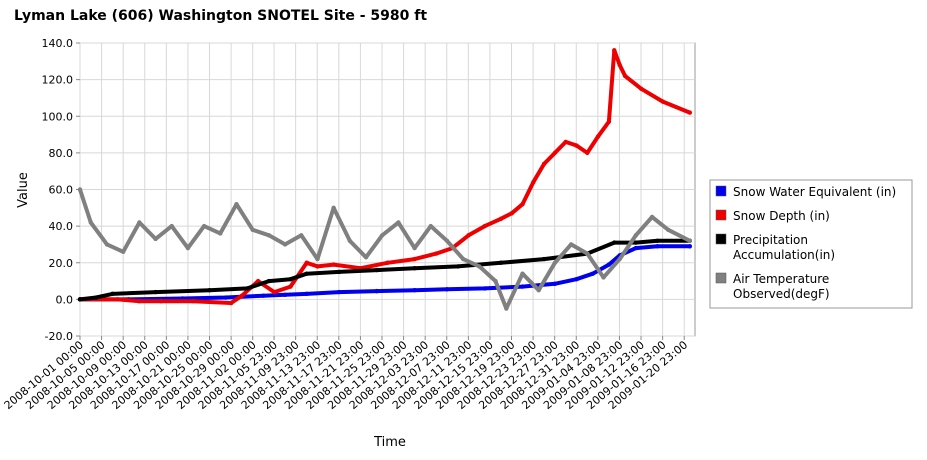 The image size is (927, 460). Describe the element at coordinates (784, 255) in the screenshot. I see `legend-label-2: Accumulation(in)` at that location.